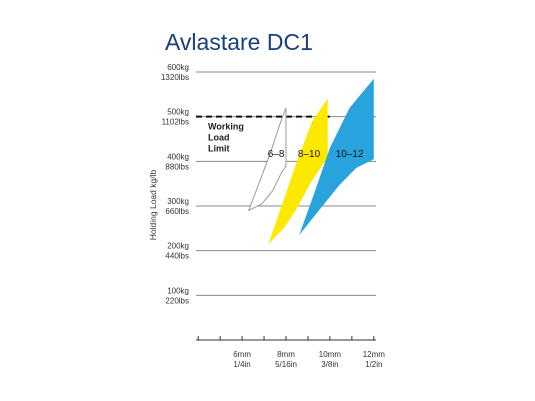  Describe the element at coordinates (330, 354) in the screenshot. I see `x-tick-label-mm-10: 10mm` at that location.